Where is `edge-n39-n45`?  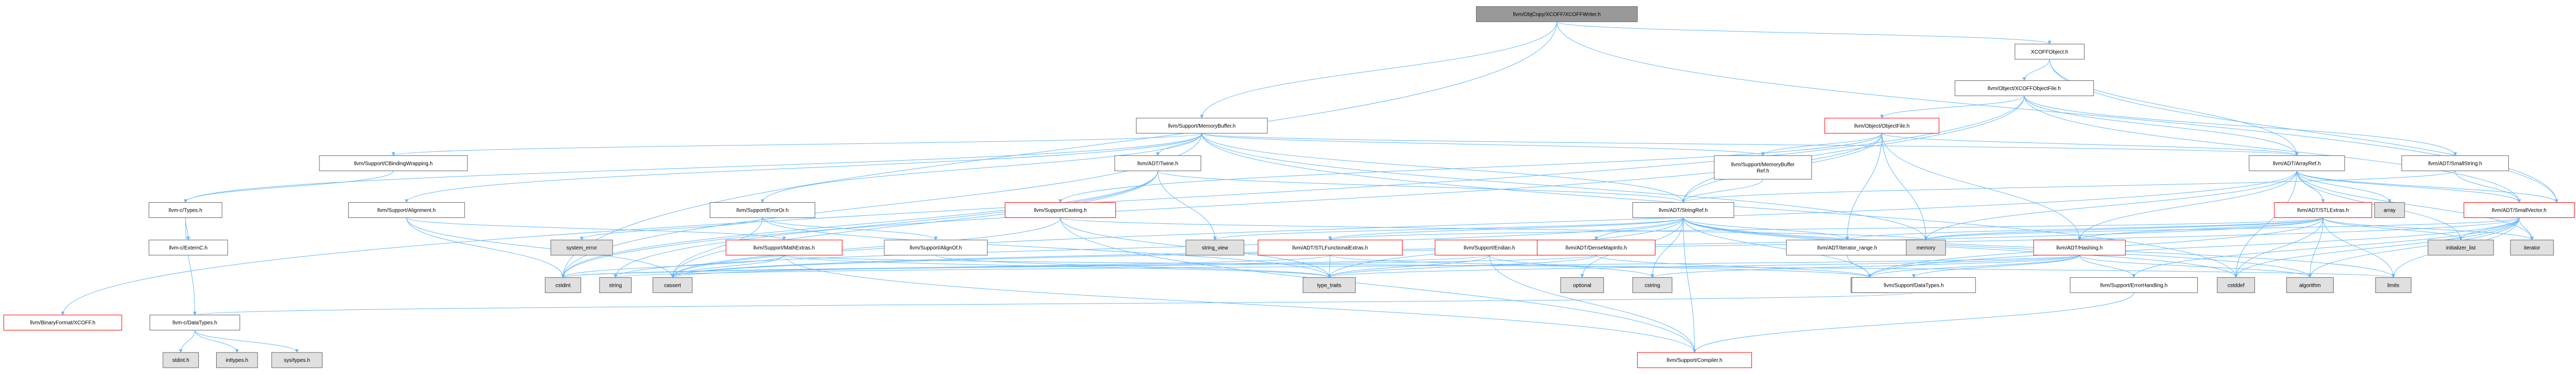
edge-n39-n45 is located at coordinates (1053, 304).